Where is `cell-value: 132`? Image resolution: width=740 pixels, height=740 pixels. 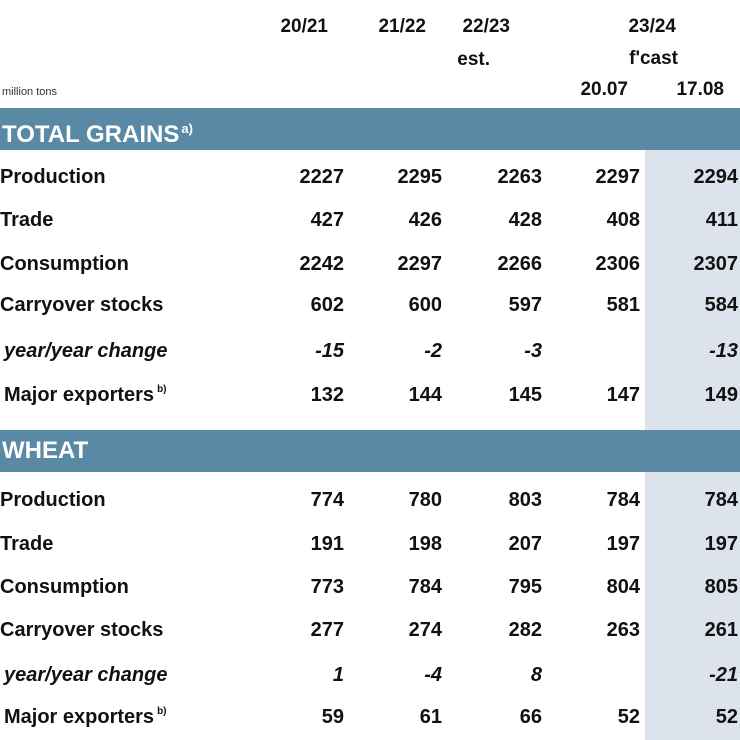 cell-value: 132 is located at coordinates (327, 395).